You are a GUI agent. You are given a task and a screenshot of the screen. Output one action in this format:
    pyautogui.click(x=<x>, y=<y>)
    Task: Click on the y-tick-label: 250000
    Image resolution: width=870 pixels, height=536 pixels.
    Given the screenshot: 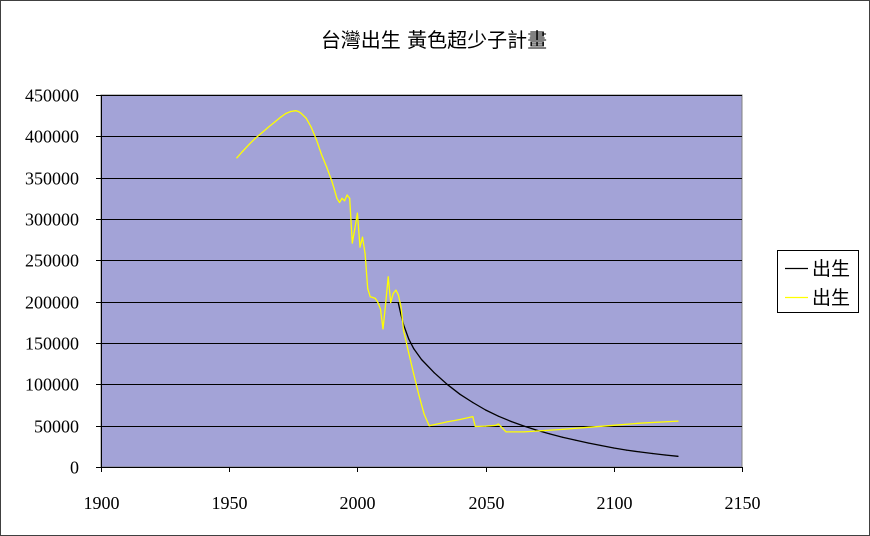 What is the action you would take?
    pyautogui.click(x=52, y=261)
    